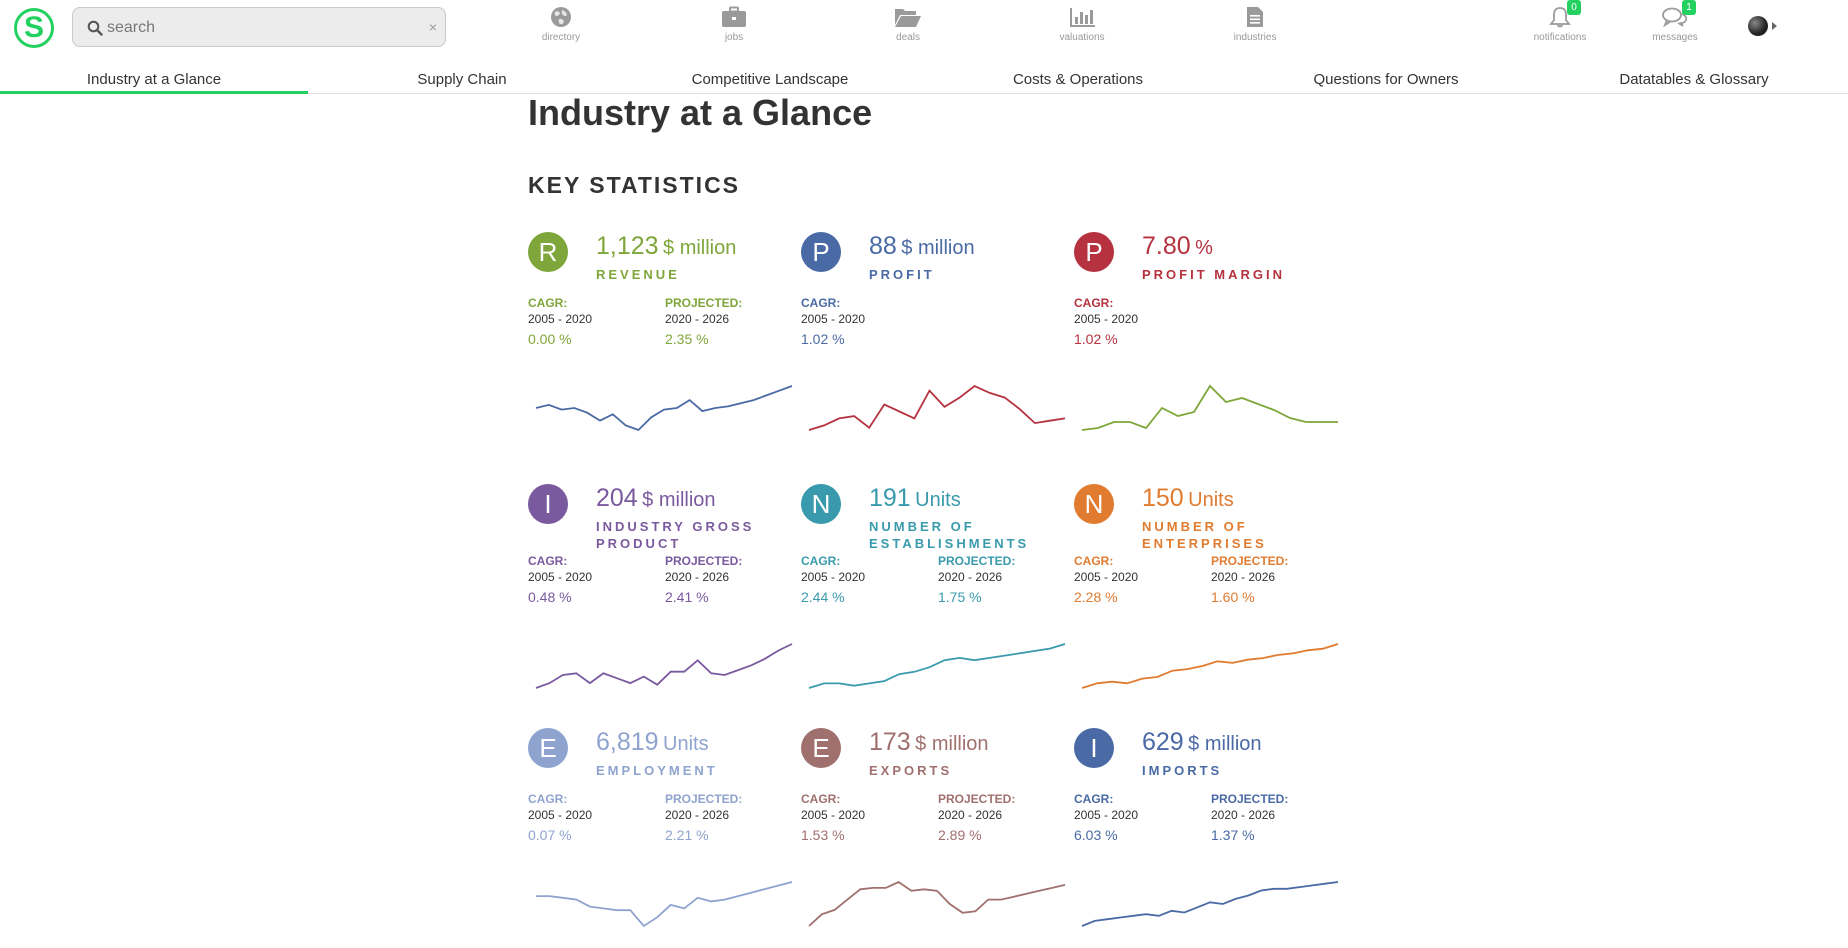  What do you see at coordinates (1204, 248) in the screenshot?
I see `stat-unit: %` at bounding box center [1204, 248].